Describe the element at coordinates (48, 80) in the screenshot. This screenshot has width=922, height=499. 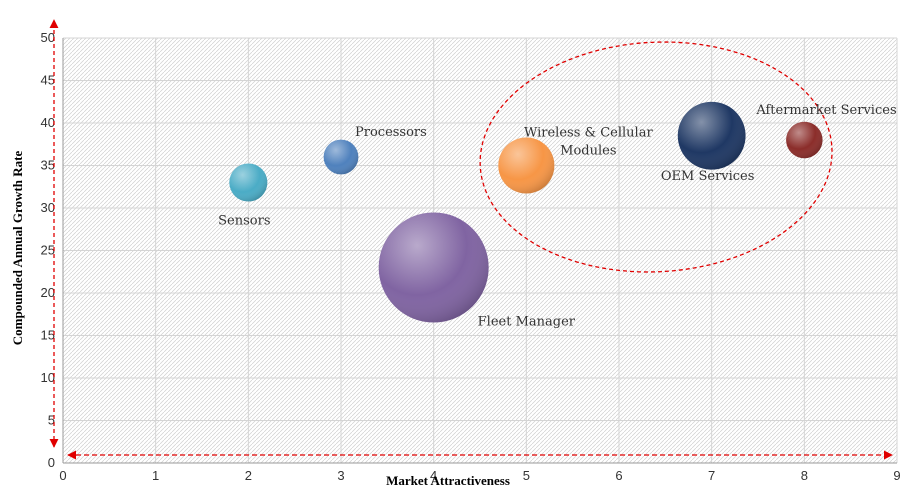
I see `y-tick-label: 45` at that location.